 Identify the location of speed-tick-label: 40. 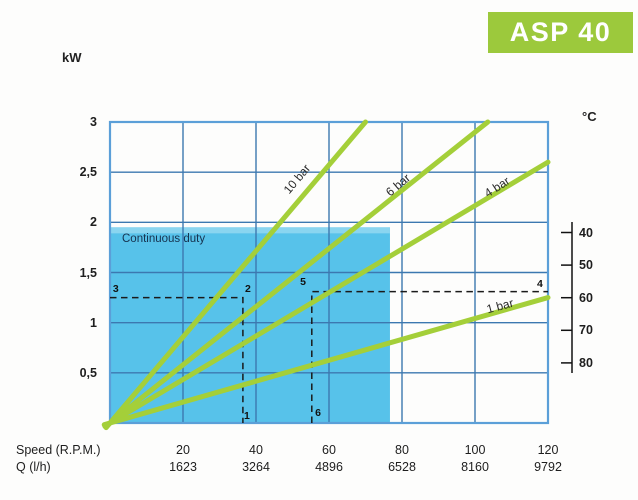
(256, 450).